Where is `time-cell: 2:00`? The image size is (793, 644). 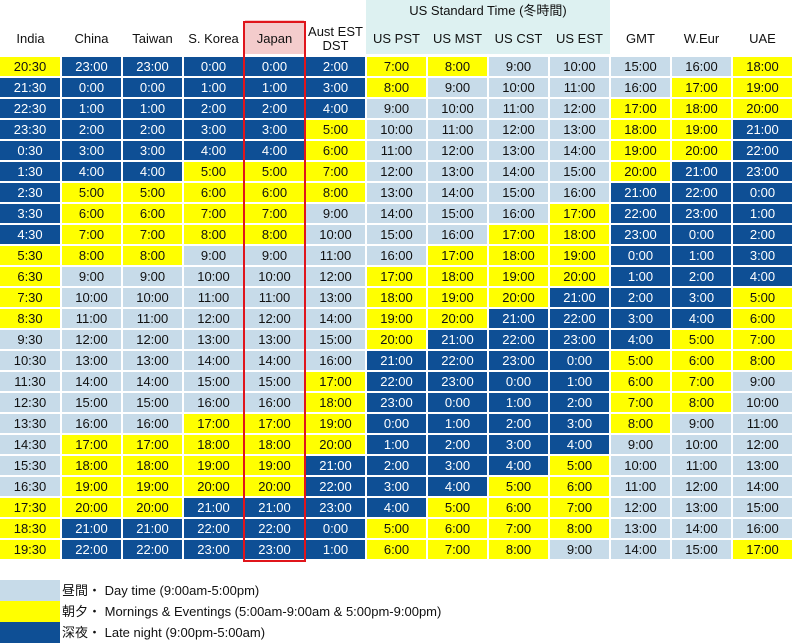 time-cell: 2:00 is located at coordinates (457, 444).